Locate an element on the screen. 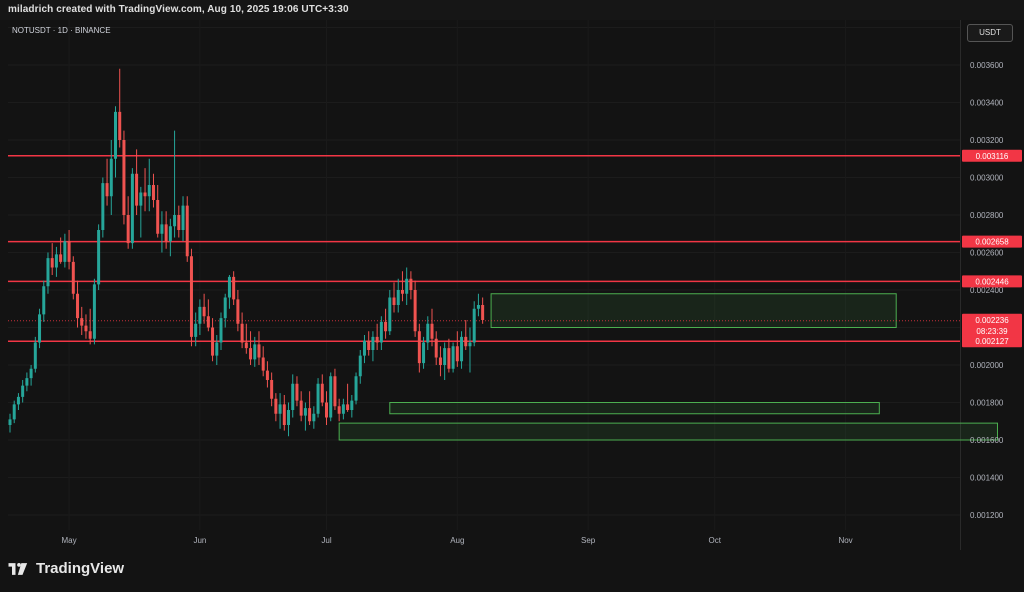  brand-name: TradingView is located at coordinates (80, 568).